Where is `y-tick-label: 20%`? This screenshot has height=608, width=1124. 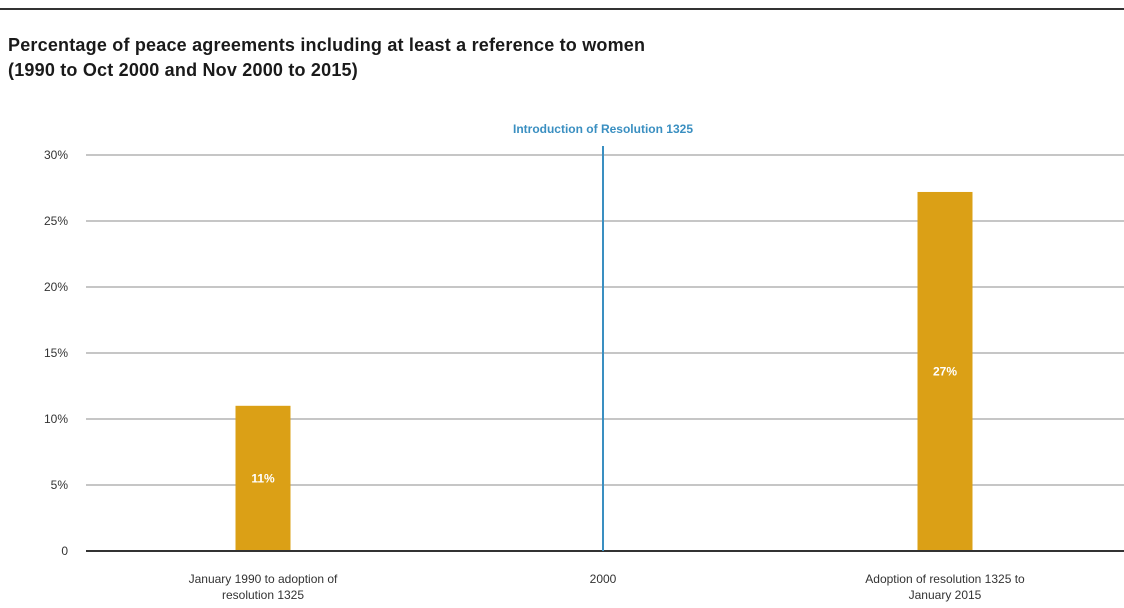 y-tick-label: 20% is located at coordinates (56, 287).